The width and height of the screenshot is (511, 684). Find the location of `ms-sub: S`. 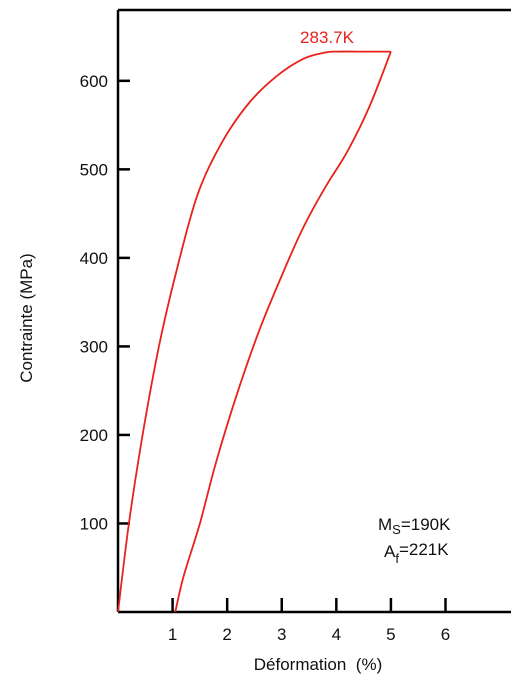

ms-sub: S is located at coordinates (396, 529).